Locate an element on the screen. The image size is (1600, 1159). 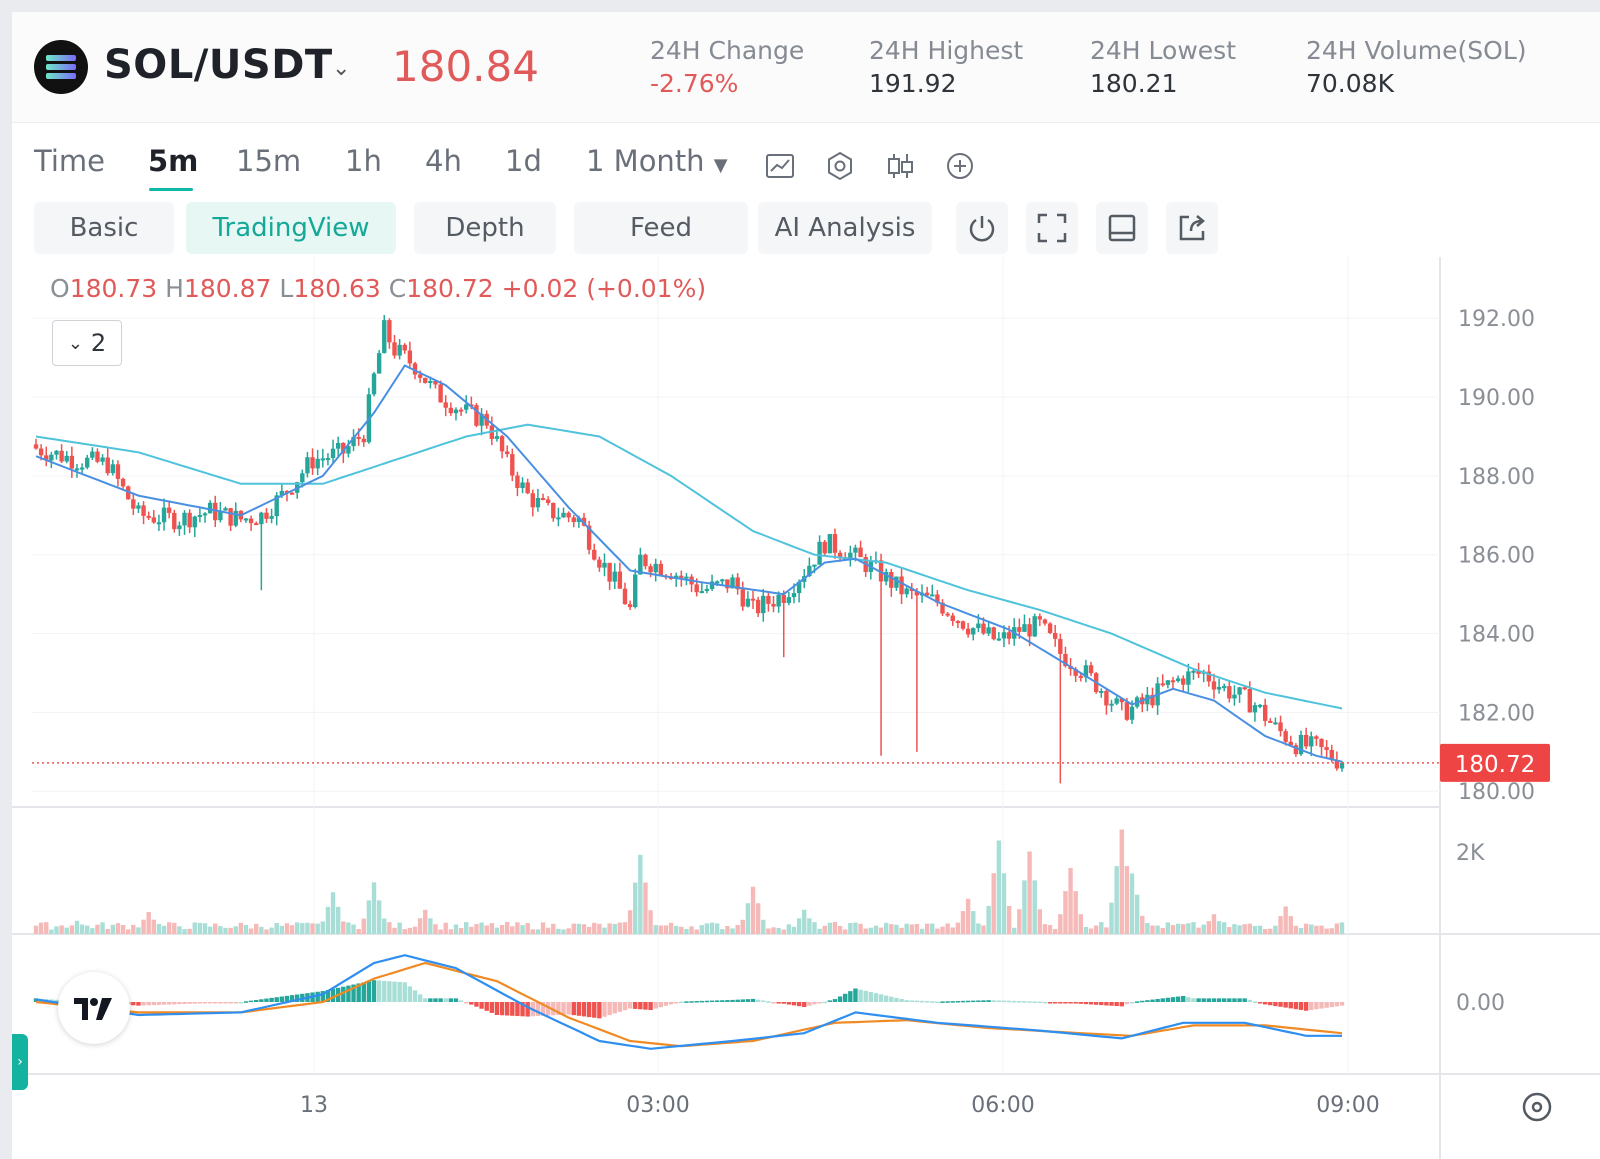
view-depth-button: Depth is located at coordinates (485, 228).